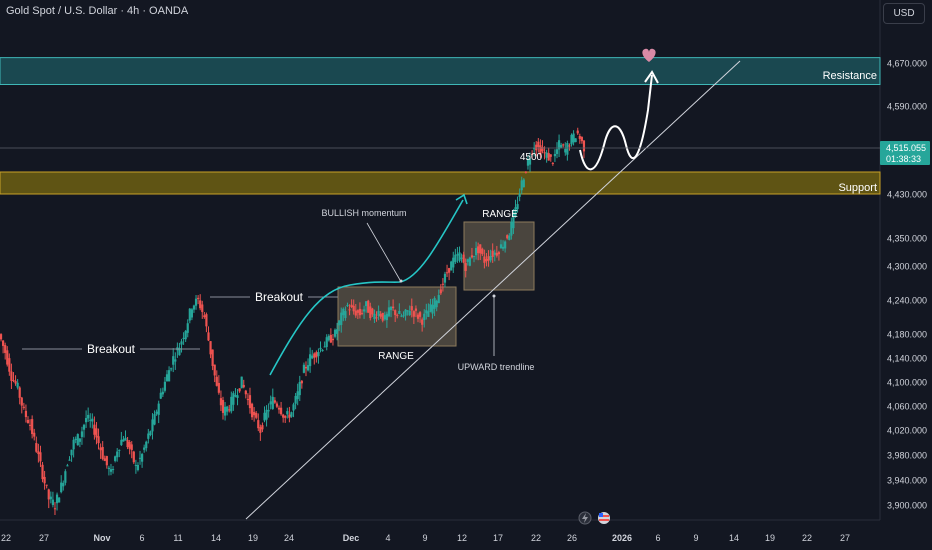 The image size is (932, 550). I want to click on y-tick-label: 4,300.000, so click(907, 267).